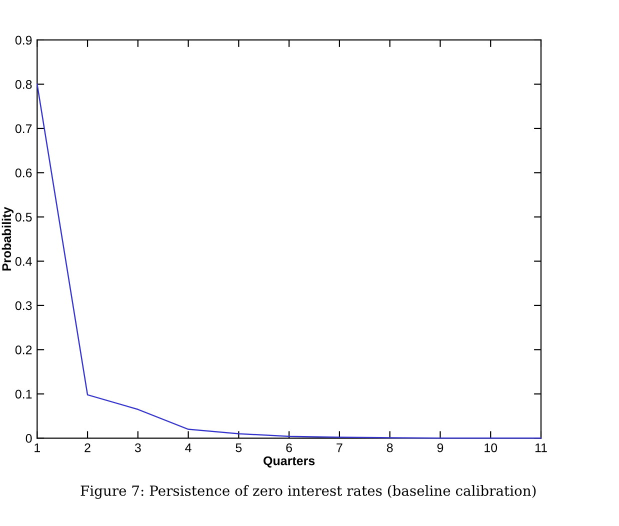 This screenshot has height=526, width=619. Describe the element at coordinates (239, 447) in the screenshot. I see `x-tick-label: 5` at that location.